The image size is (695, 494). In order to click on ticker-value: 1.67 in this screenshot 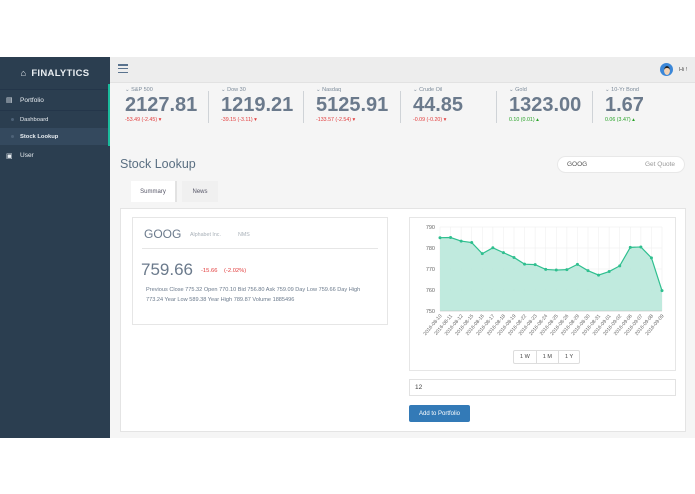, I will do `click(624, 105)`.